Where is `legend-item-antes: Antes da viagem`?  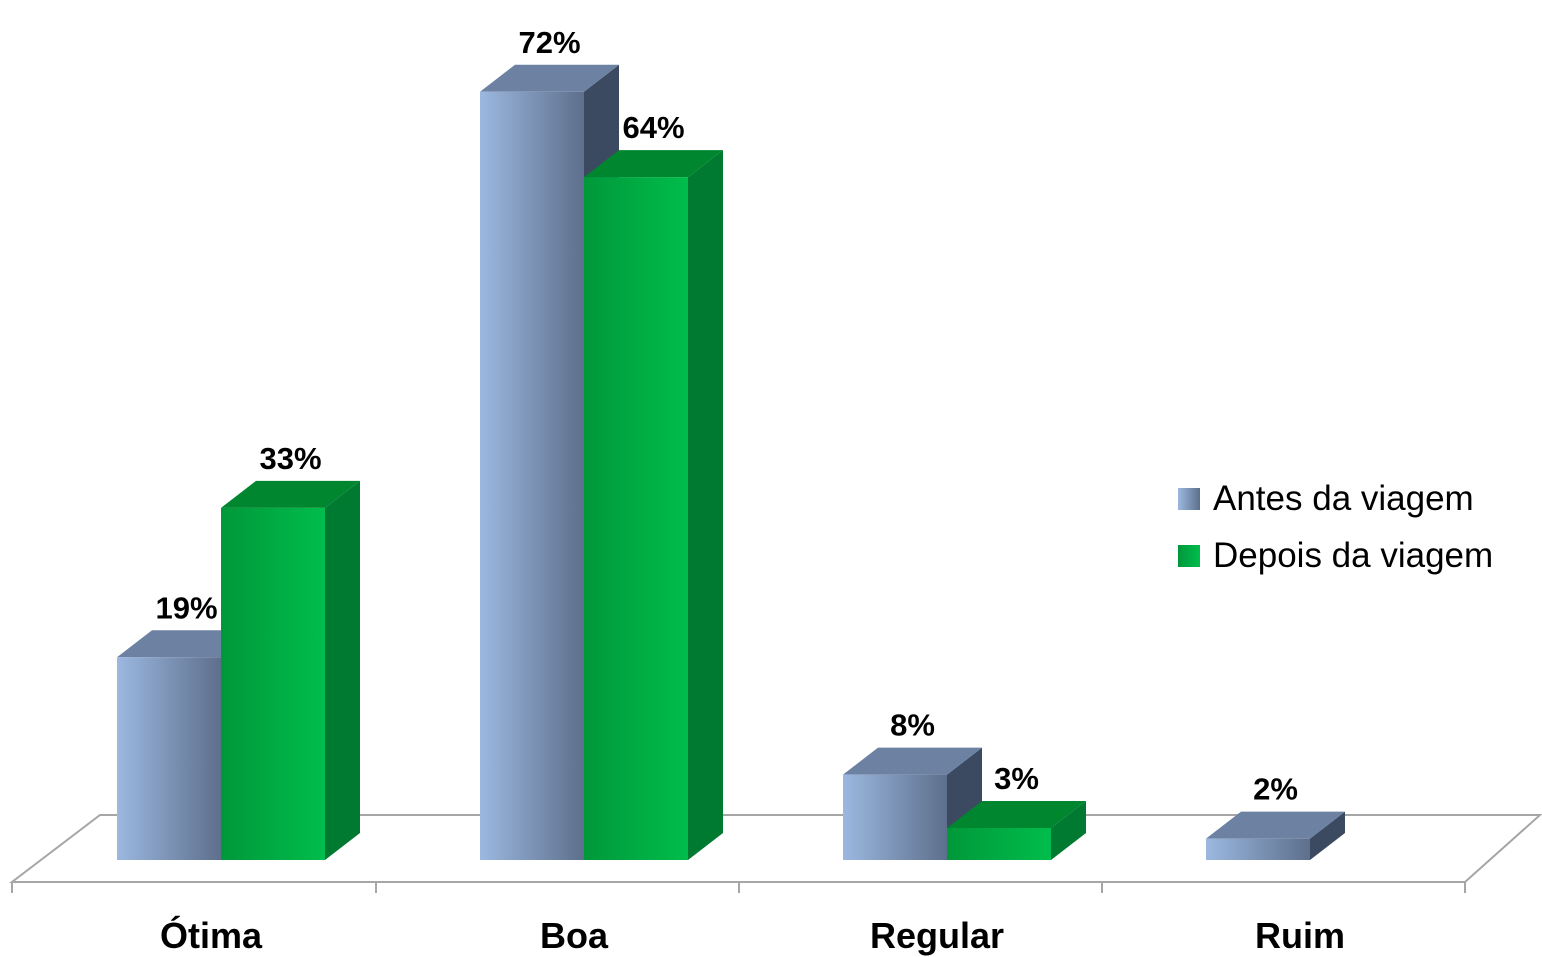
legend-item-antes: Antes da viagem is located at coordinates (1335, 498).